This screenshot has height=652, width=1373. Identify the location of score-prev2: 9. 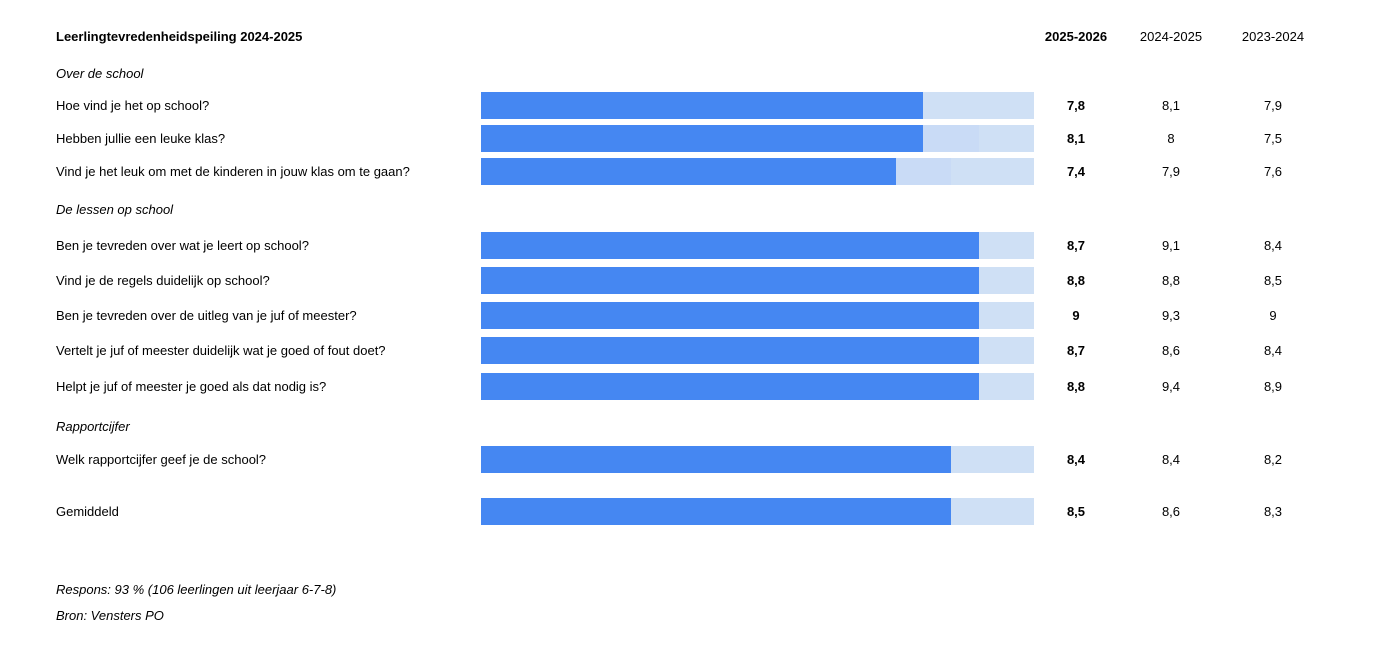
(1273, 315).